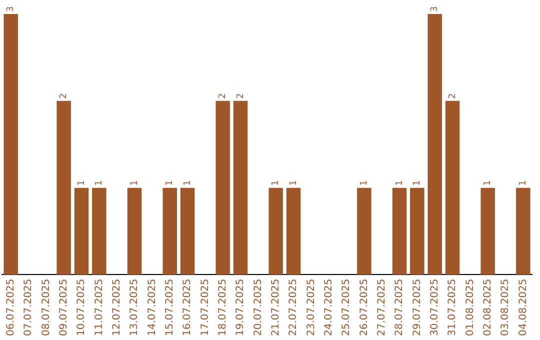 Image resolution: width=540 pixels, height=340 pixels. I want to click on x-tick-label: 07.07.2025, so click(28, 307).